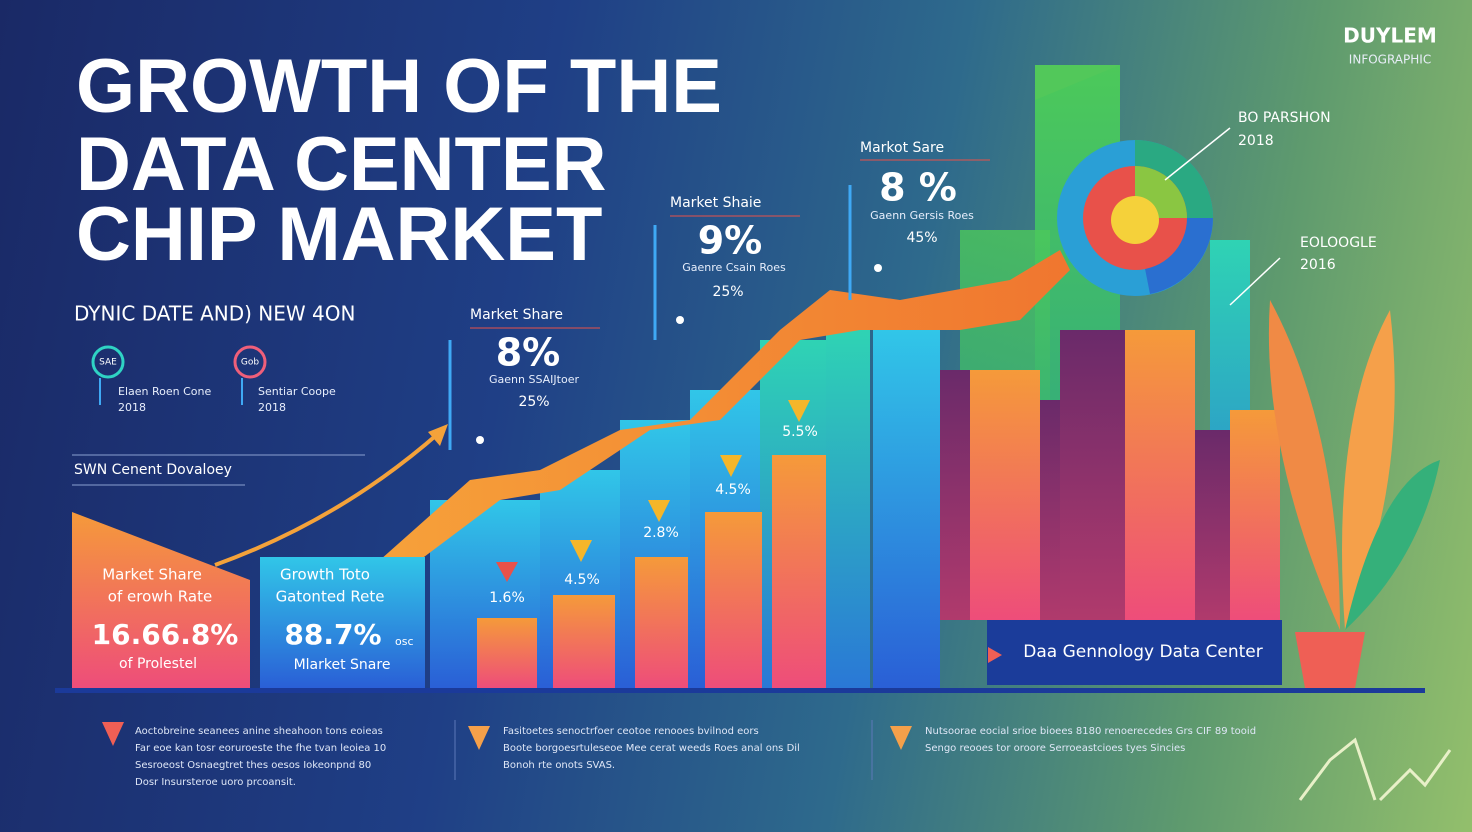 The width and height of the screenshot is (1472, 832). I want to click on callout-value: 9%, so click(730, 241).